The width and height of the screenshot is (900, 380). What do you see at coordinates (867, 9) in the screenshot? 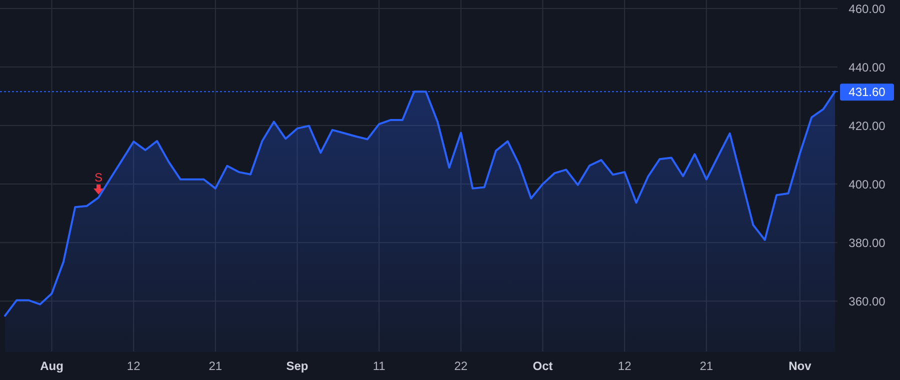
I see `y-tick-label: 460.00` at bounding box center [867, 9].